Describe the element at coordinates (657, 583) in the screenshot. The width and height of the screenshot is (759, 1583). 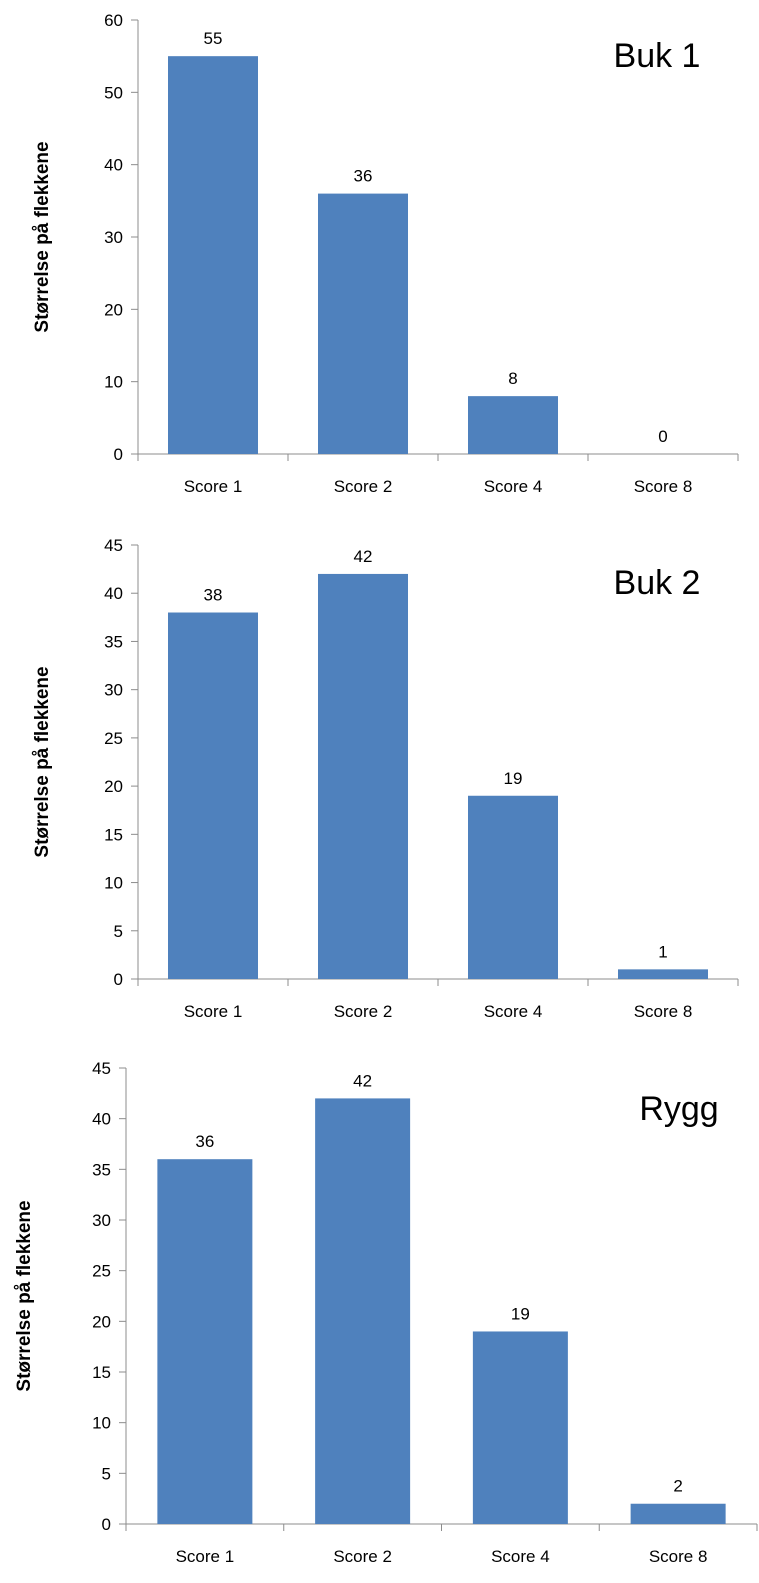
I see `chart-title: Buk 2` at that location.